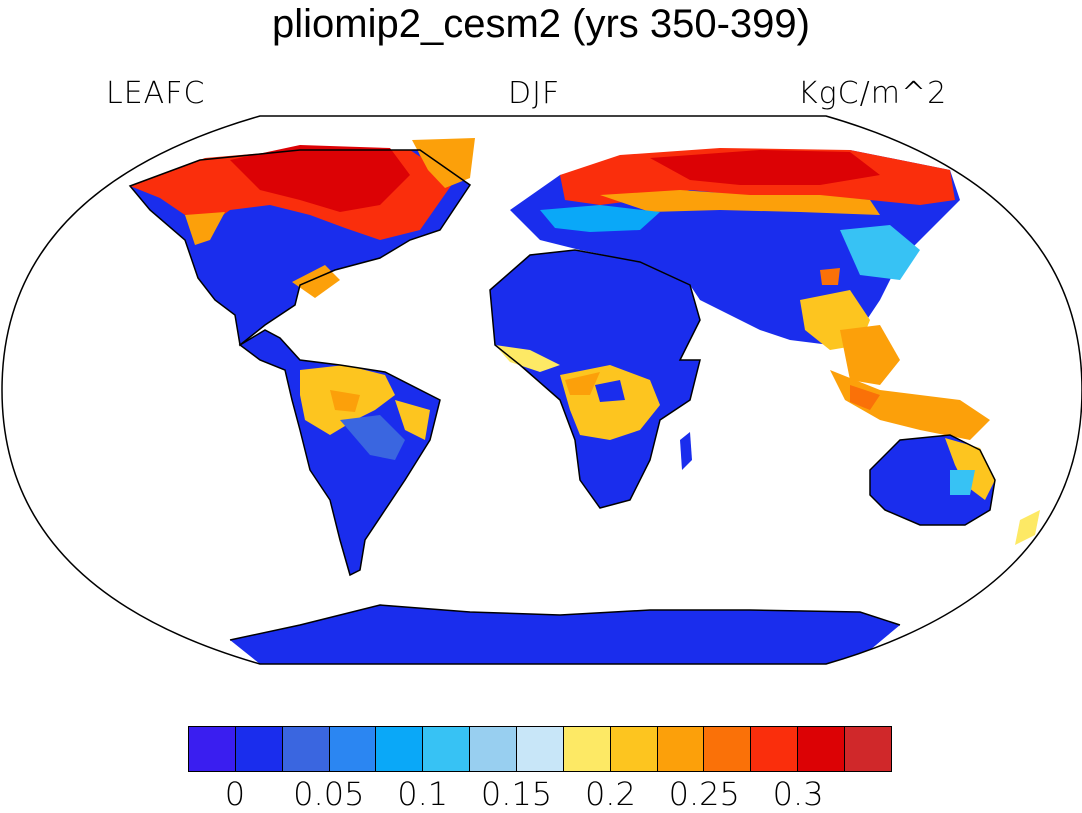 The image size is (1082, 813). Describe the element at coordinates (300, 248) in the screenshot. I see `north-america-coastline` at that location.